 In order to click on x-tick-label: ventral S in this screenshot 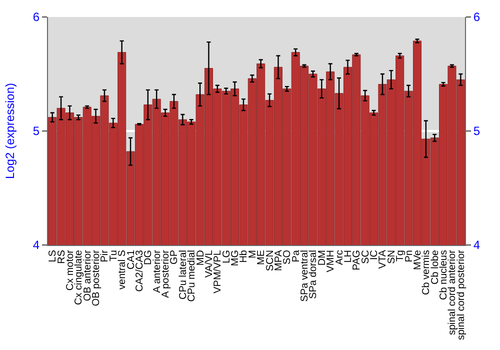, I will do `click(122, 270)`.